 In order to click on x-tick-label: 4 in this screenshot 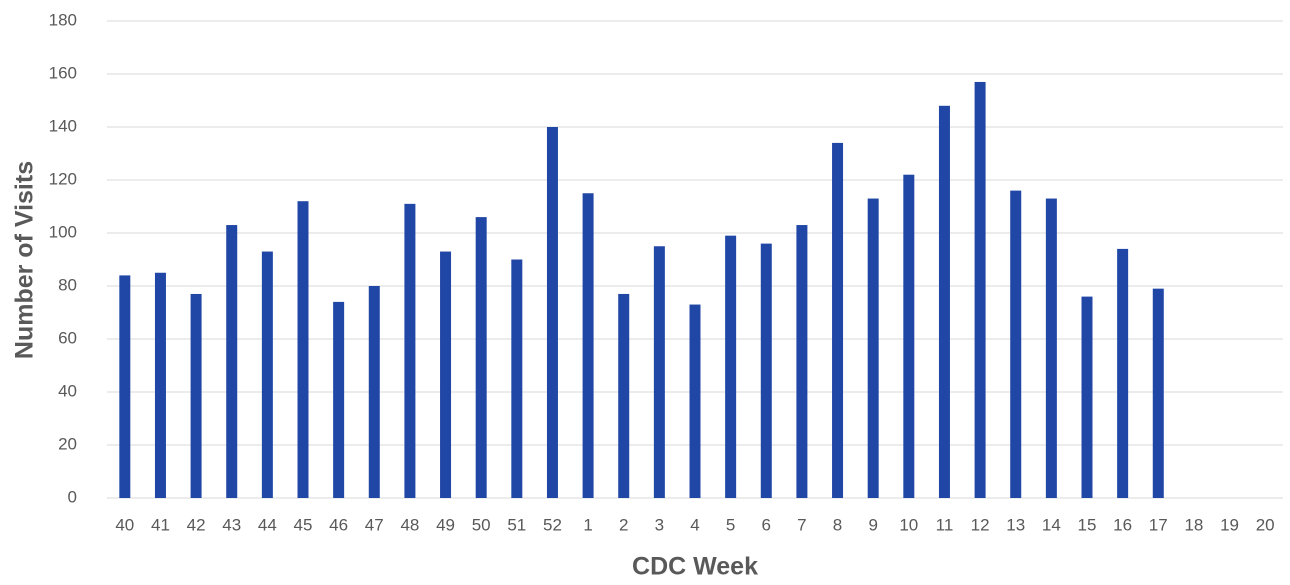, I will do `click(694, 524)`.